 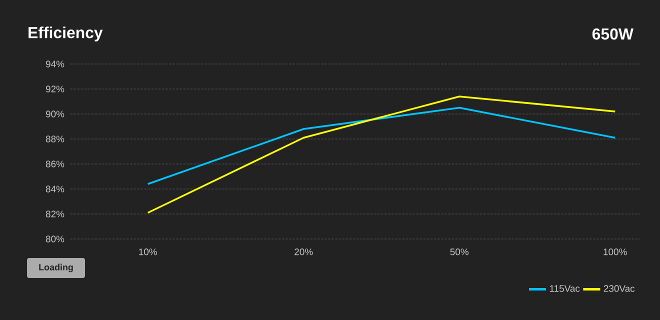 I want to click on x-tick-label: 50%, so click(x=459, y=252).